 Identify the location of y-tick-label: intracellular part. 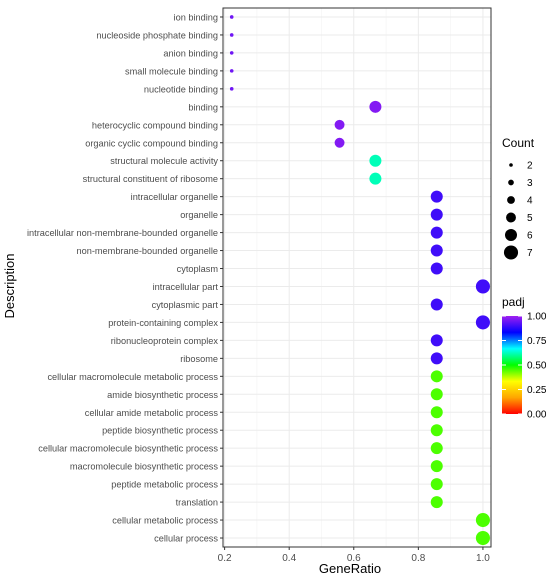
(186, 287).